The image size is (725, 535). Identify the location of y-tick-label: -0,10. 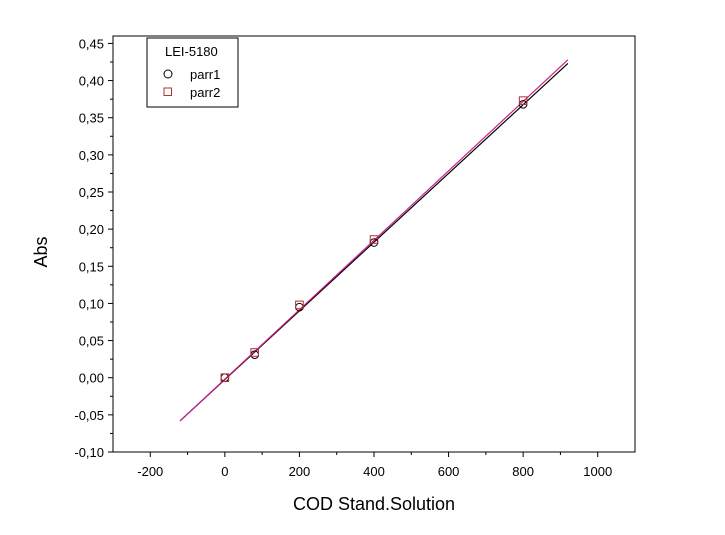
(89, 452).